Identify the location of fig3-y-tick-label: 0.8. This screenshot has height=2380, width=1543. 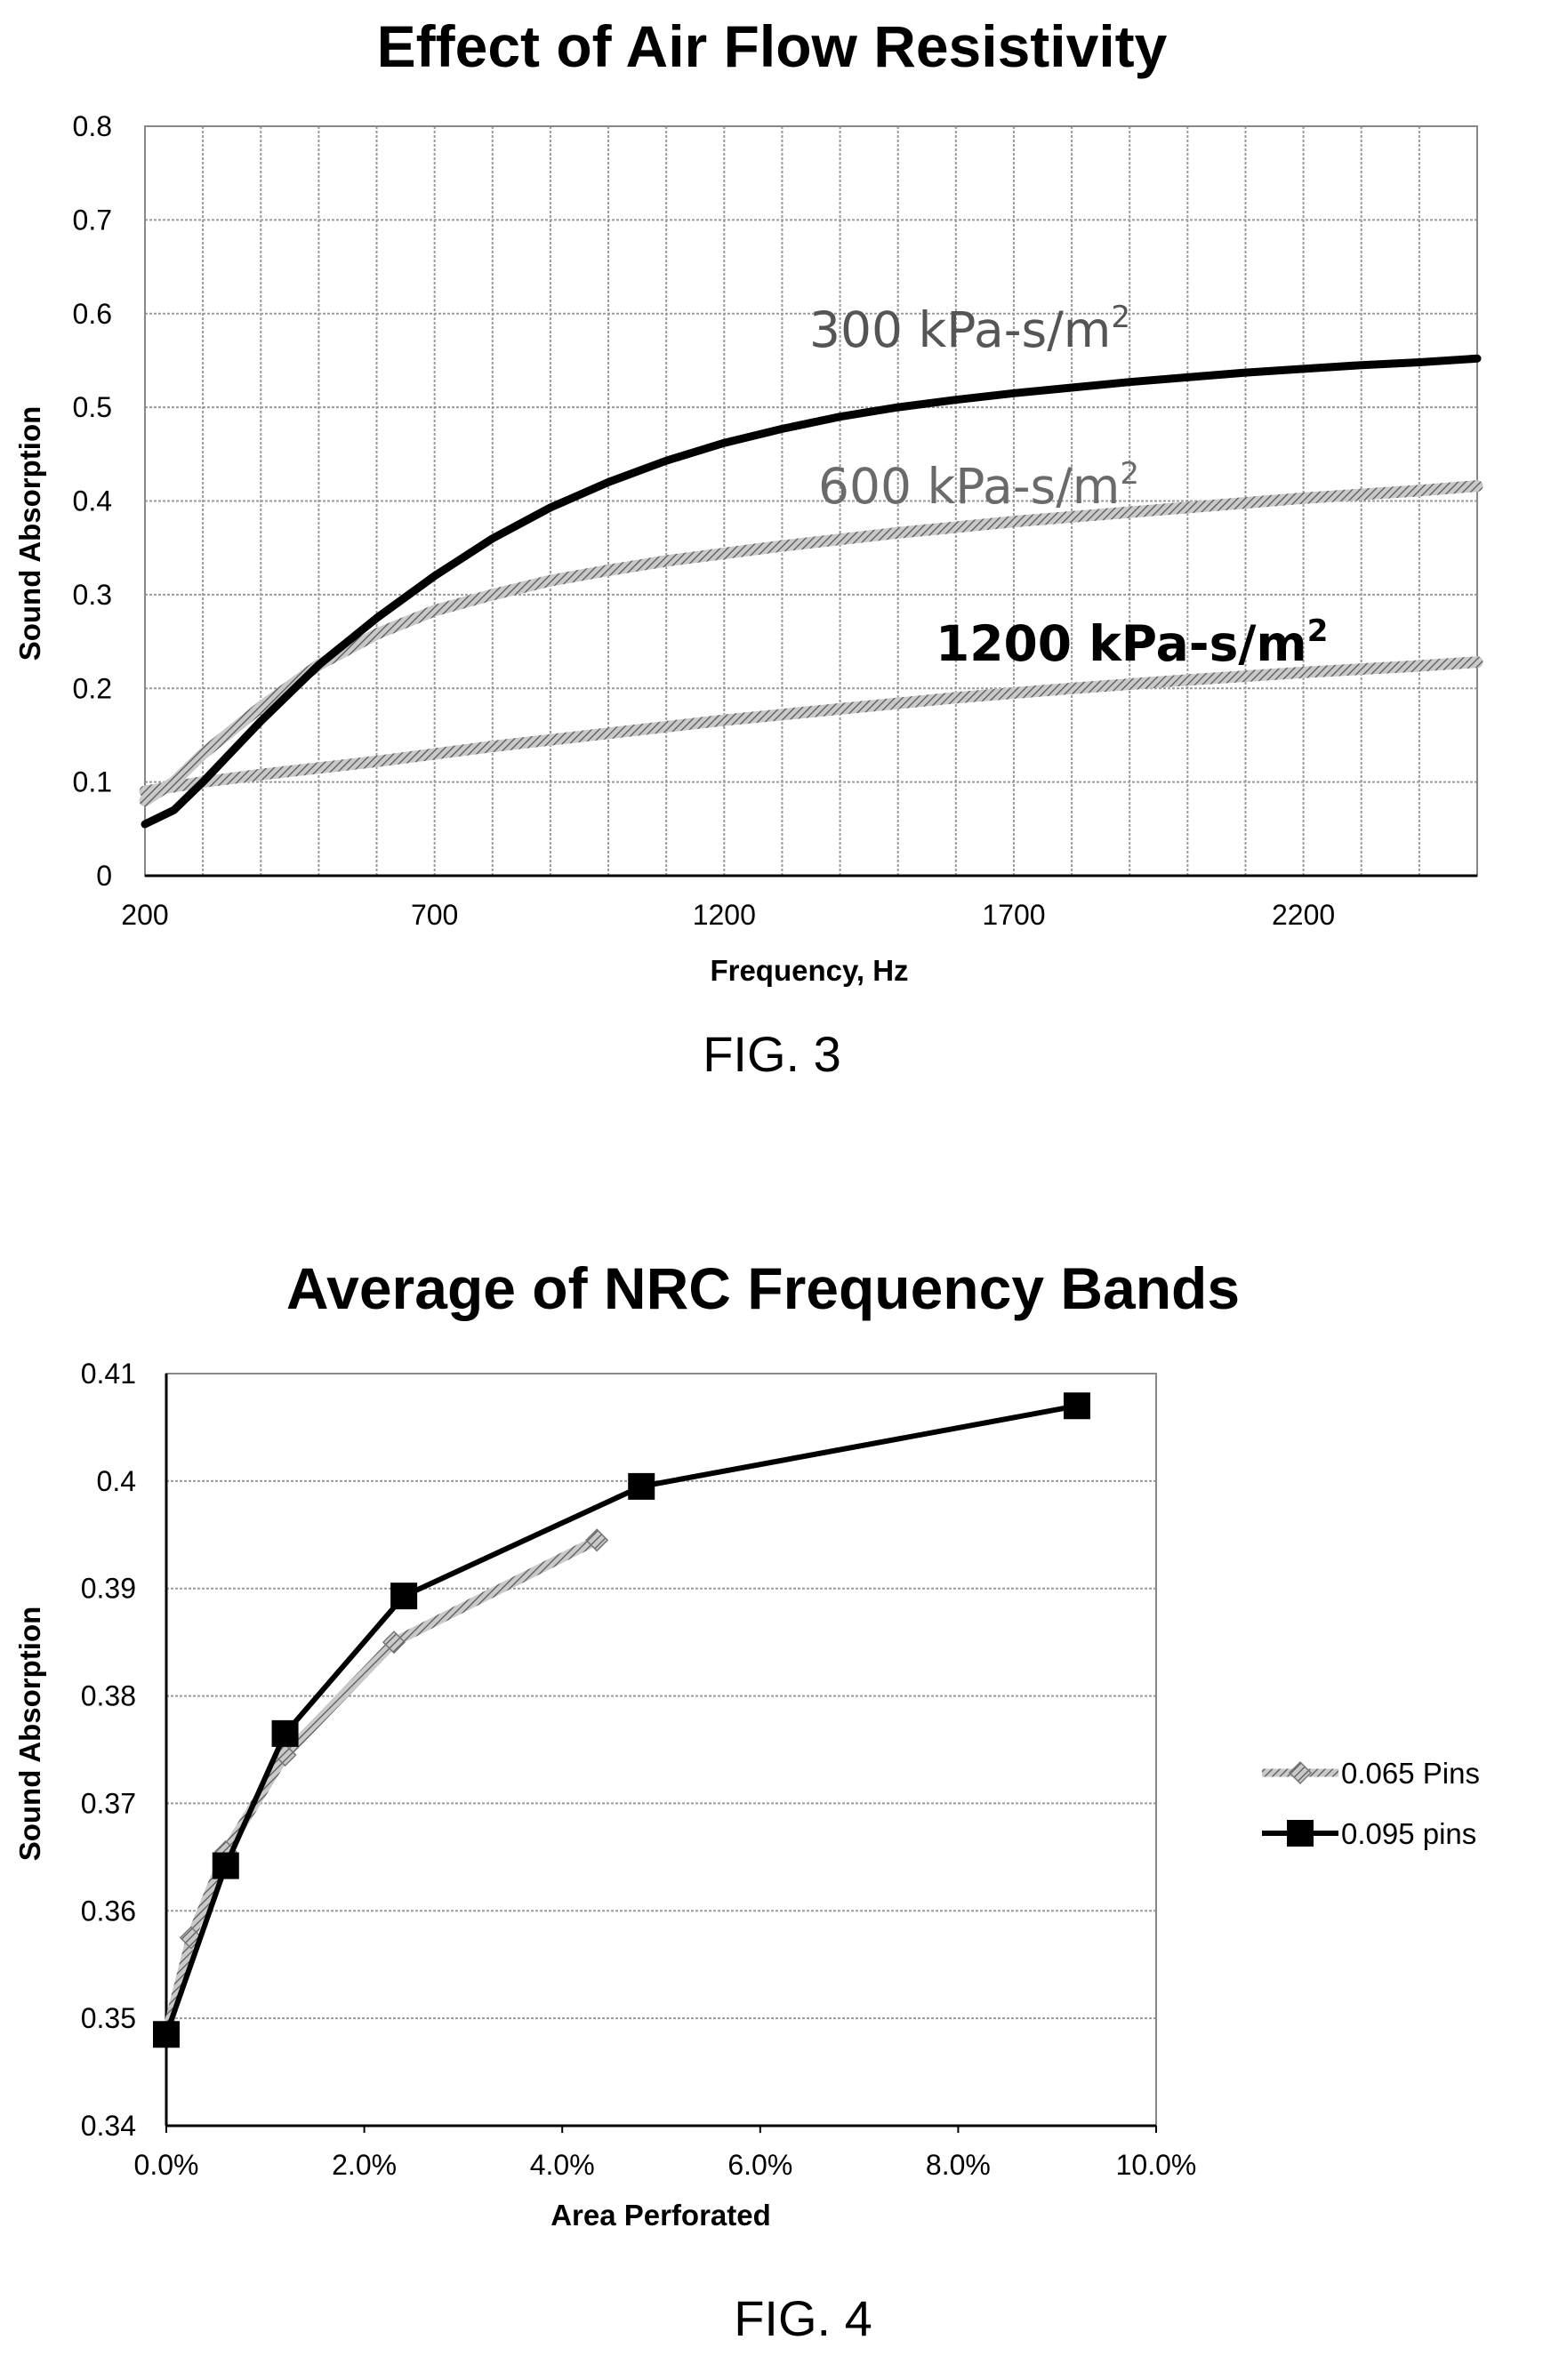
(92, 126).